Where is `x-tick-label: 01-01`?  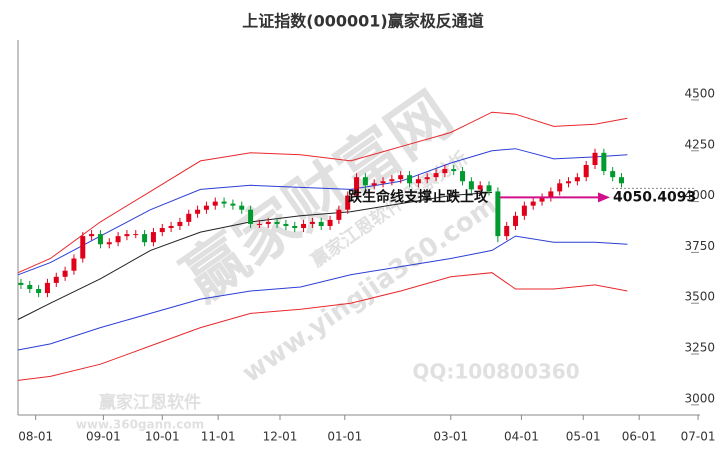 x-tick-label: 01-01 is located at coordinates (344, 437).